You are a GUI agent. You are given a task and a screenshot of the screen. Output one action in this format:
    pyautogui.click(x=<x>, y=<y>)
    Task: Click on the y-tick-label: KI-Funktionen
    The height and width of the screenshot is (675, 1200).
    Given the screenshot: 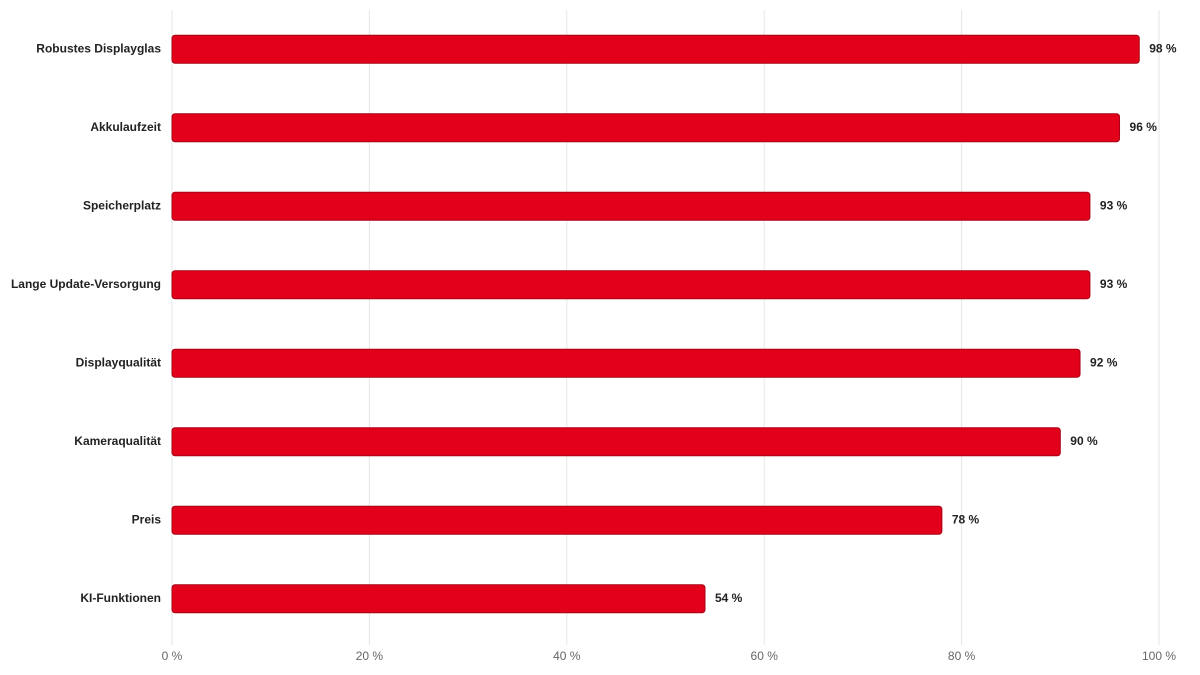 What is the action you would take?
    pyautogui.click(x=120, y=598)
    